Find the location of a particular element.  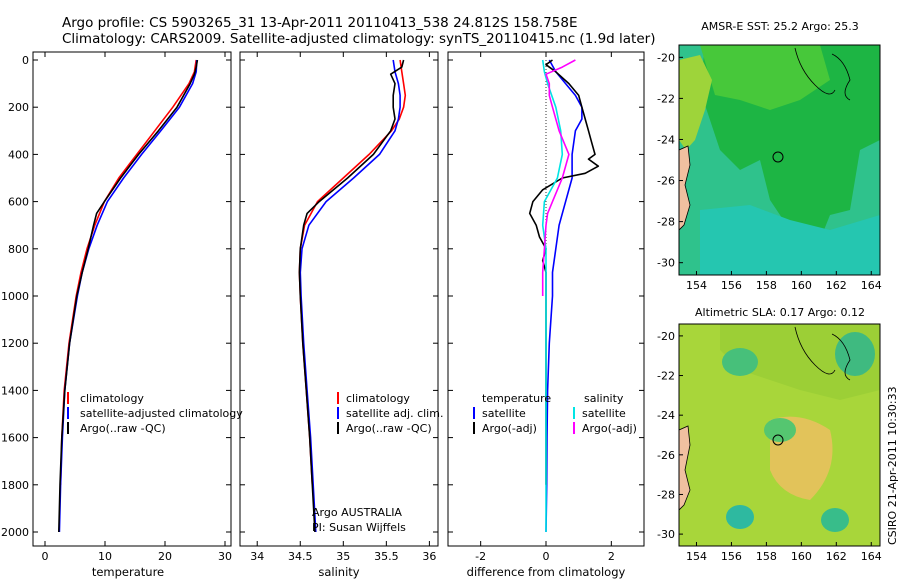

x-tick-label: 10 is located at coordinates (105, 556).